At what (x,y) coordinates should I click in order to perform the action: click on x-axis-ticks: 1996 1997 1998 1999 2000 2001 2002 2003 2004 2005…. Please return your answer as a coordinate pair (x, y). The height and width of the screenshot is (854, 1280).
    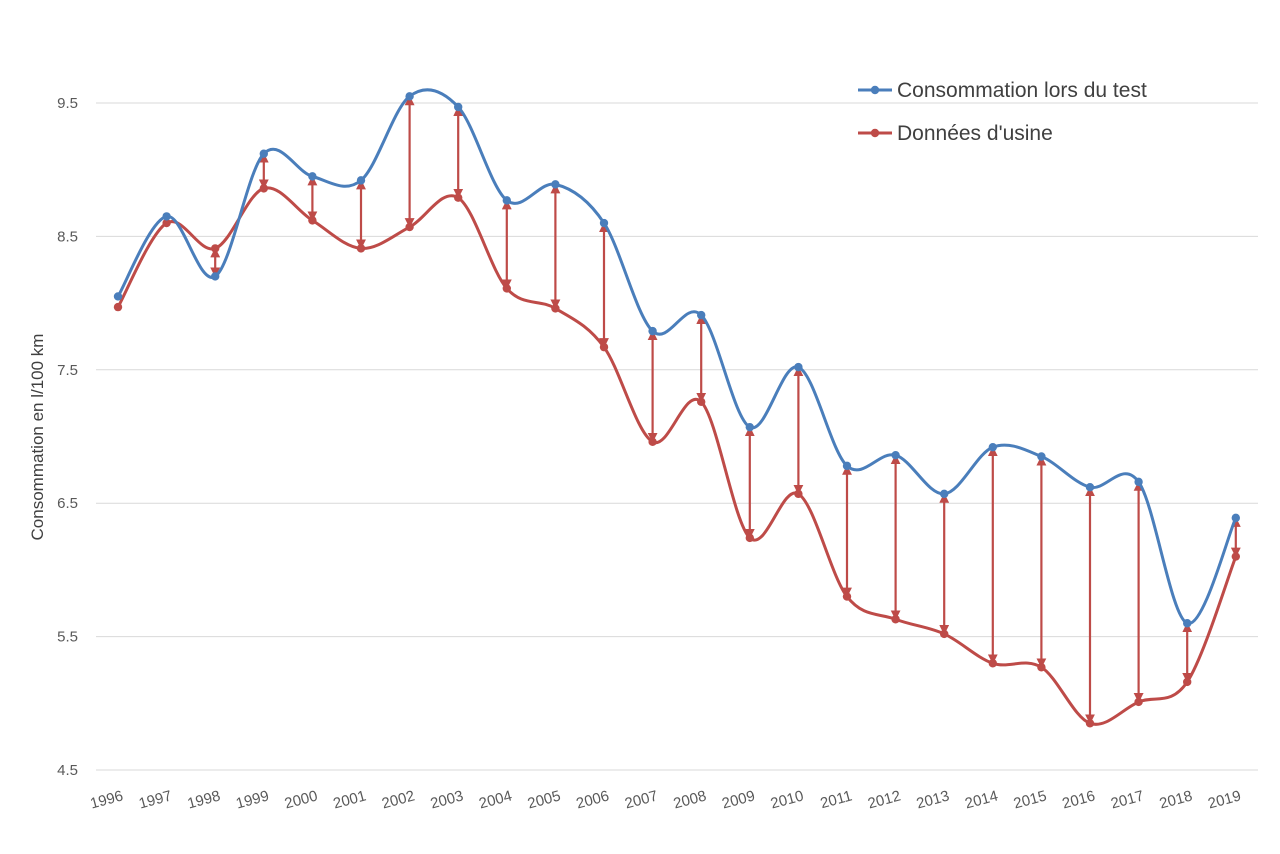
    Looking at the image, I should click on (665, 799).